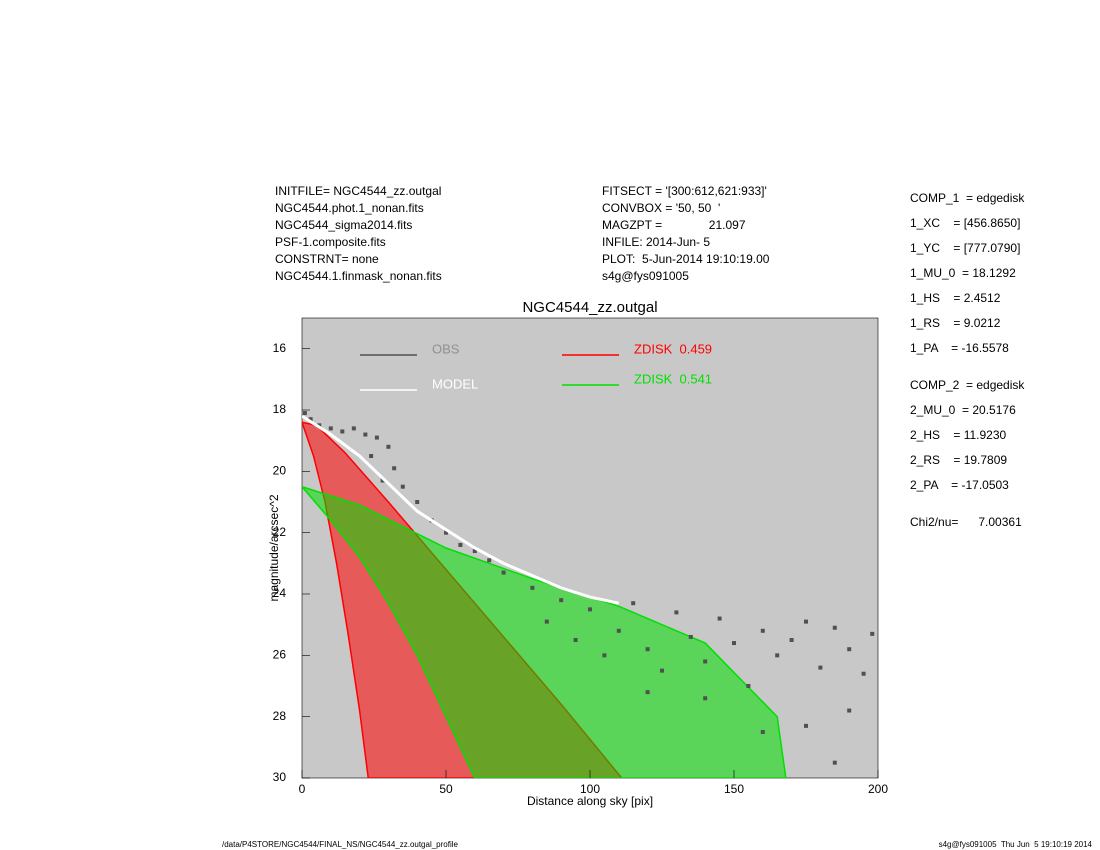 Image resolution: width=1100 pixels, height=850 pixels. I want to click on info-line: MAGZPT = 21.097, so click(674, 225).